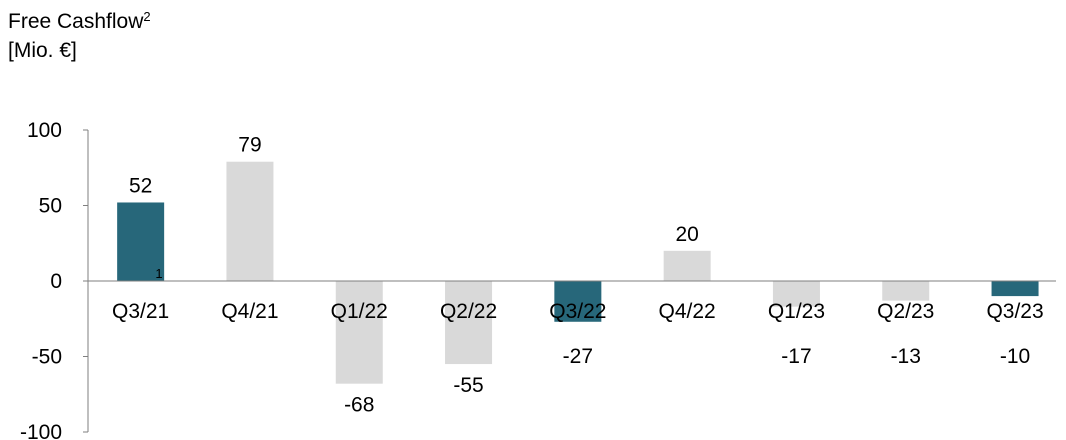 The height and width of the screenshot is (440, 1066). Describe the element at coordinates (41, 430) in the screenshot. I see `y-tick-label: -100` at that location.